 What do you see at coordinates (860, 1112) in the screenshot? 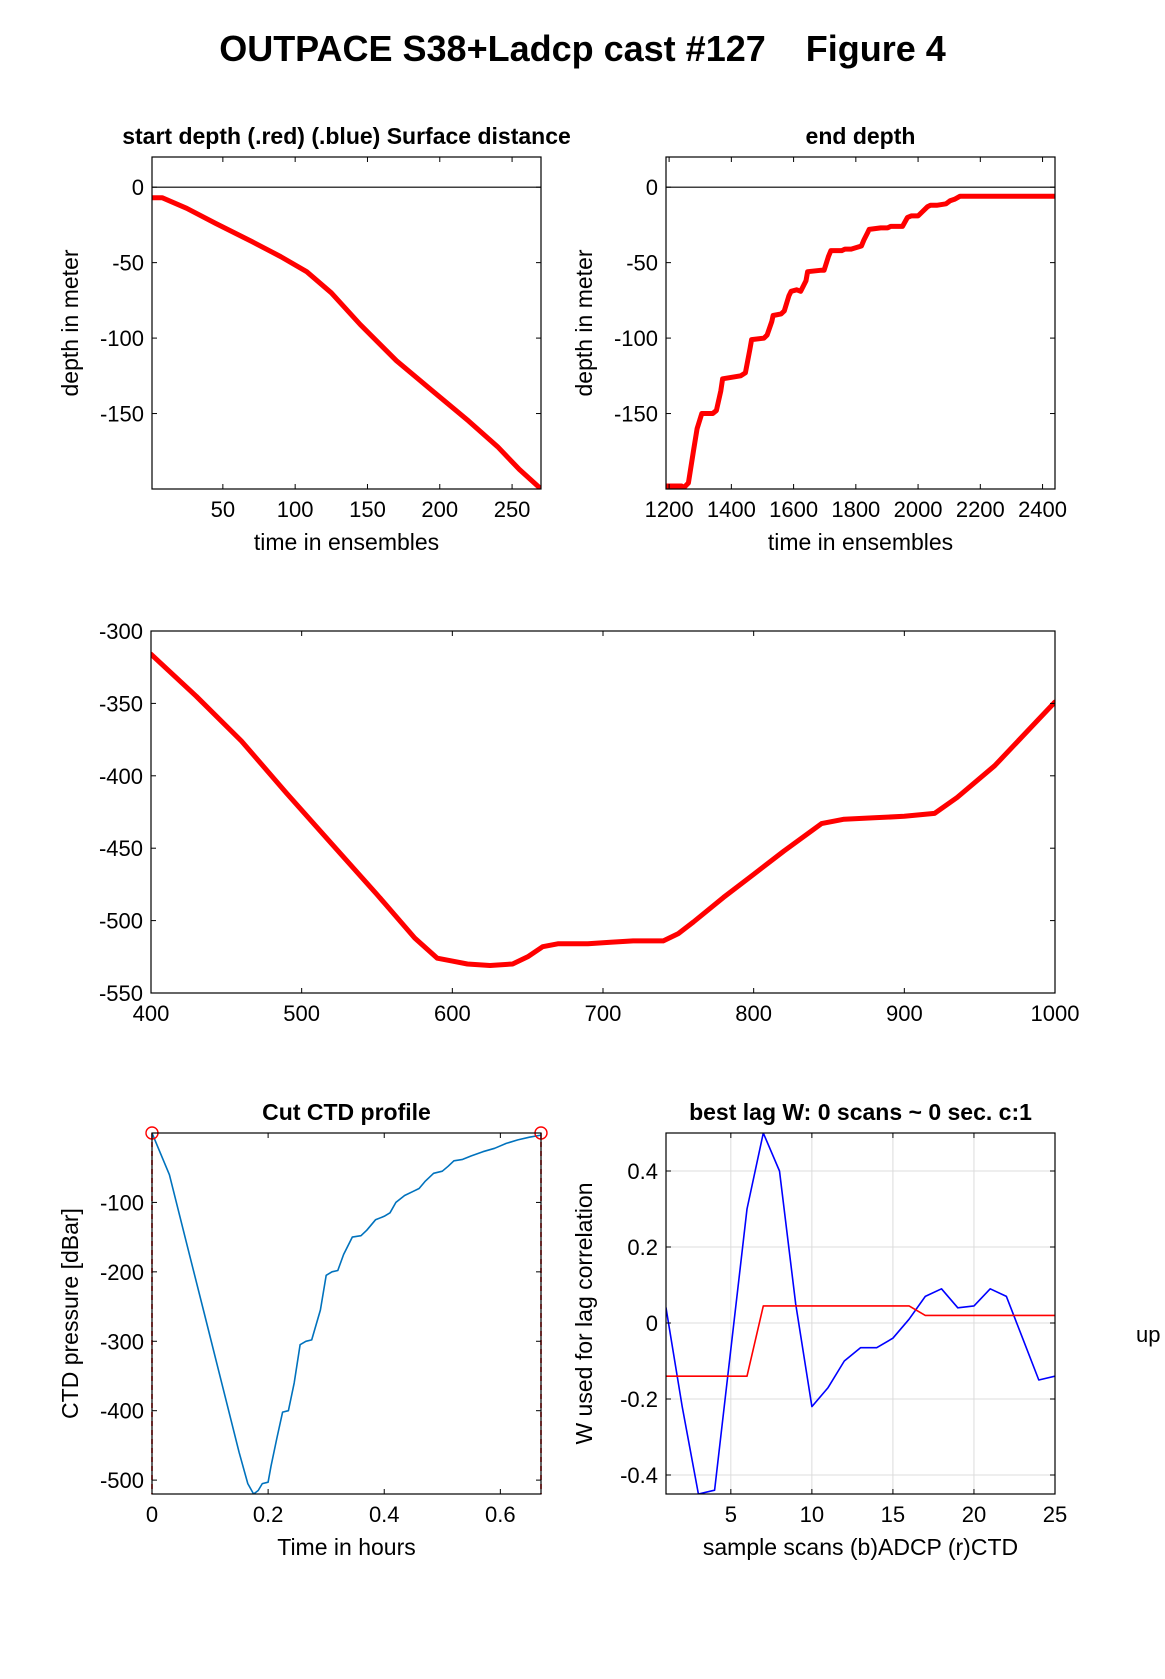
I see `chart-title: best lag W: 0 scans ~ 0 sec. c:1` at bounding box center [860, 1112].